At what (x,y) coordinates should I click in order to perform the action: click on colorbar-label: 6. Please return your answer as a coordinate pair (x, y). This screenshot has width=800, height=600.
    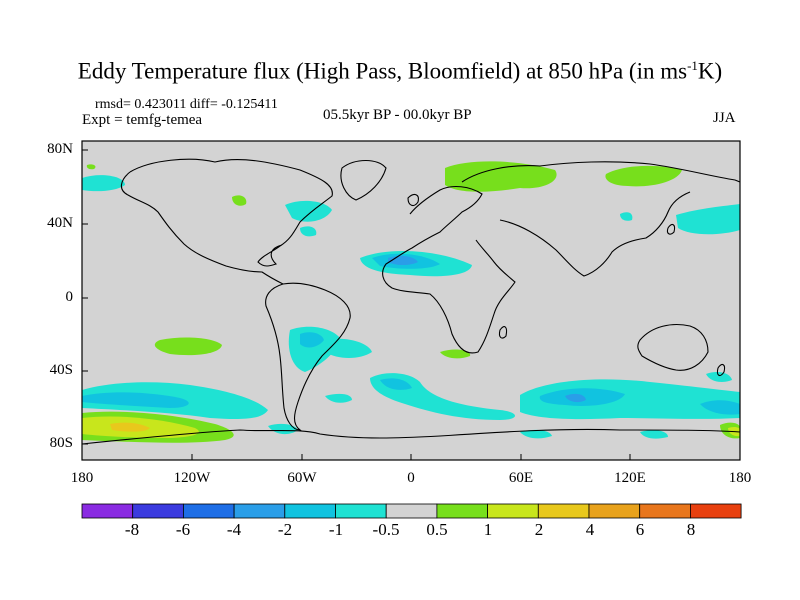
    Looking at the image, I should click on (640, 529).